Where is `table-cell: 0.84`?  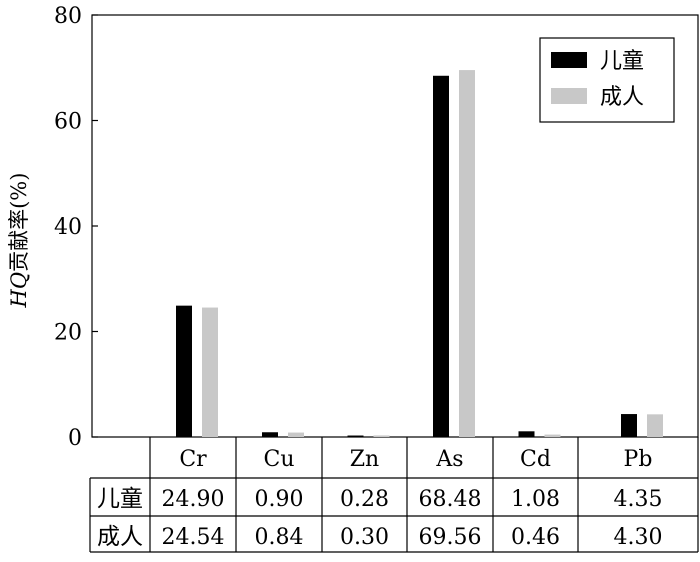 table-cell: 0.84 is located at coordinates (279, 537).